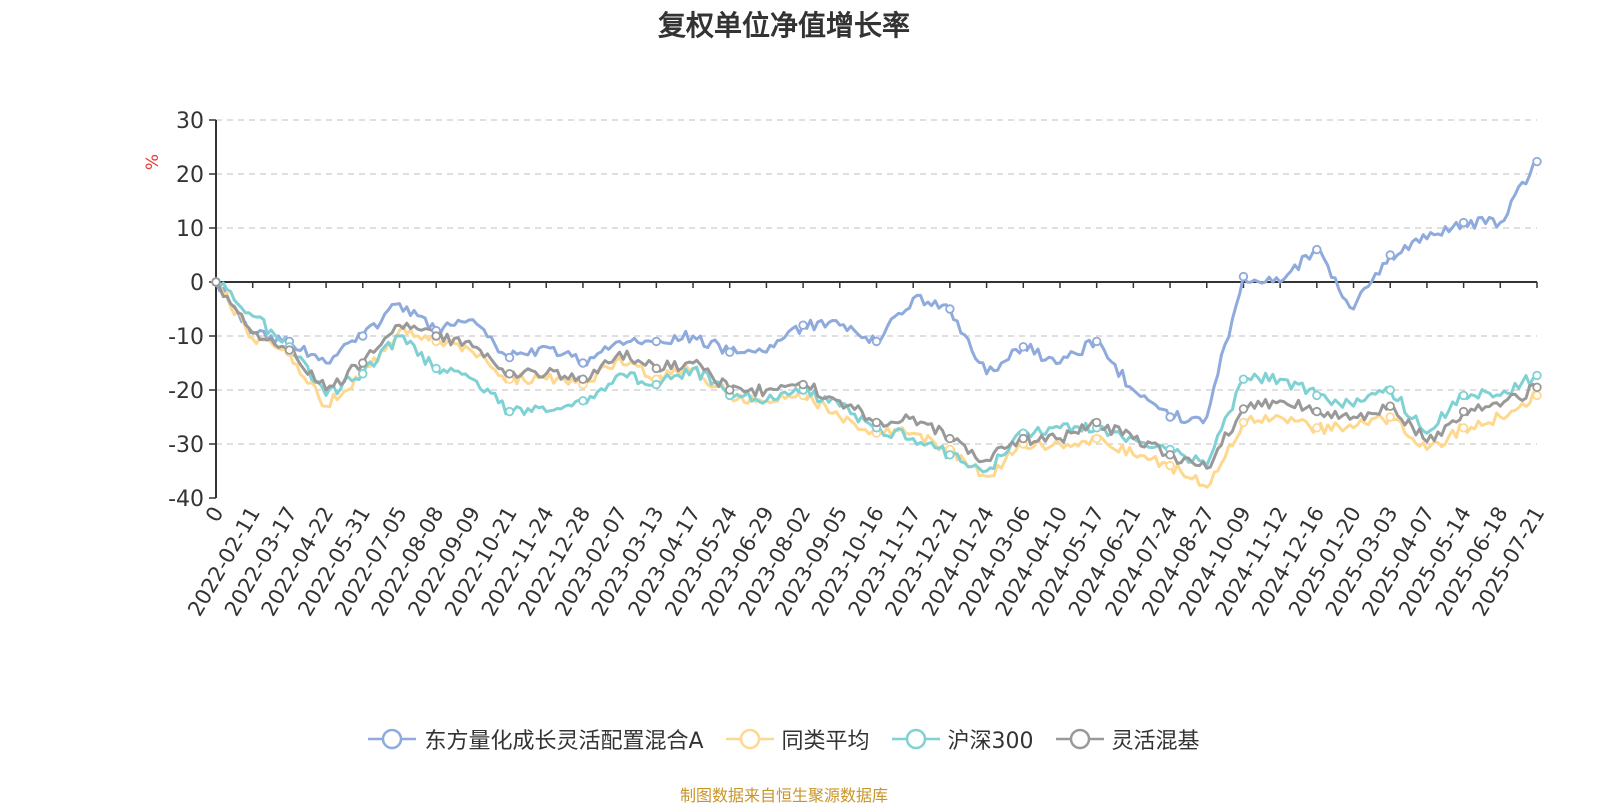  What do you see at coordinates (190, 121) in the screenshot?
I see `y-tick-label: 30` at bounding box center [190, 121].